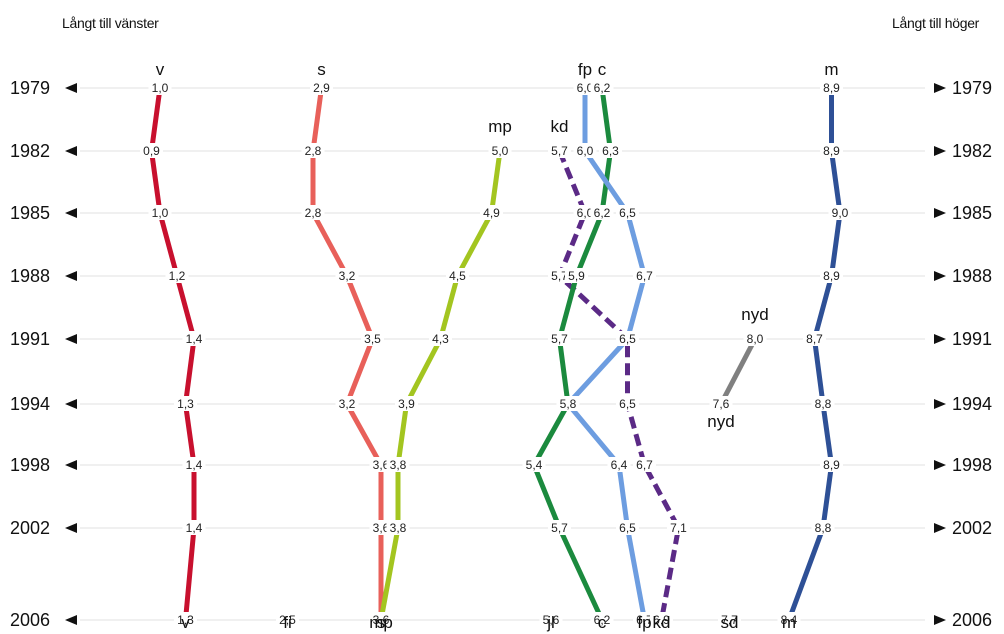 The height and width of the screenshot is (634, 1004). I want to click on value-label: 1,2, so click(177, 276).